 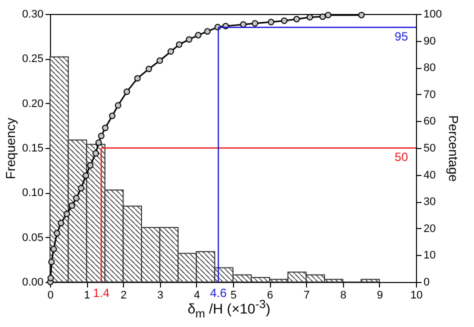 What do you see at coordinates (430, 94) in the screenshot?
I see `y2-tick-label: 70` at bounding box center [430, 94].